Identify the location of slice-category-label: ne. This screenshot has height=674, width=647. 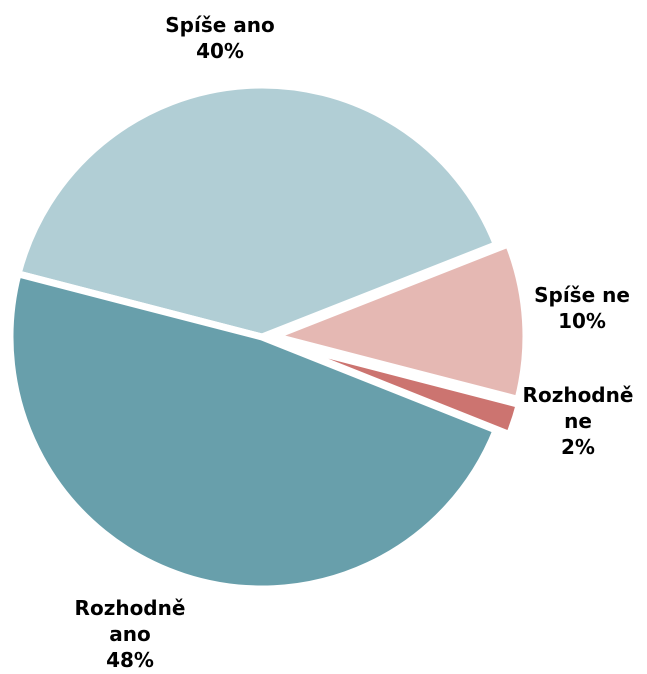
(578, 421).